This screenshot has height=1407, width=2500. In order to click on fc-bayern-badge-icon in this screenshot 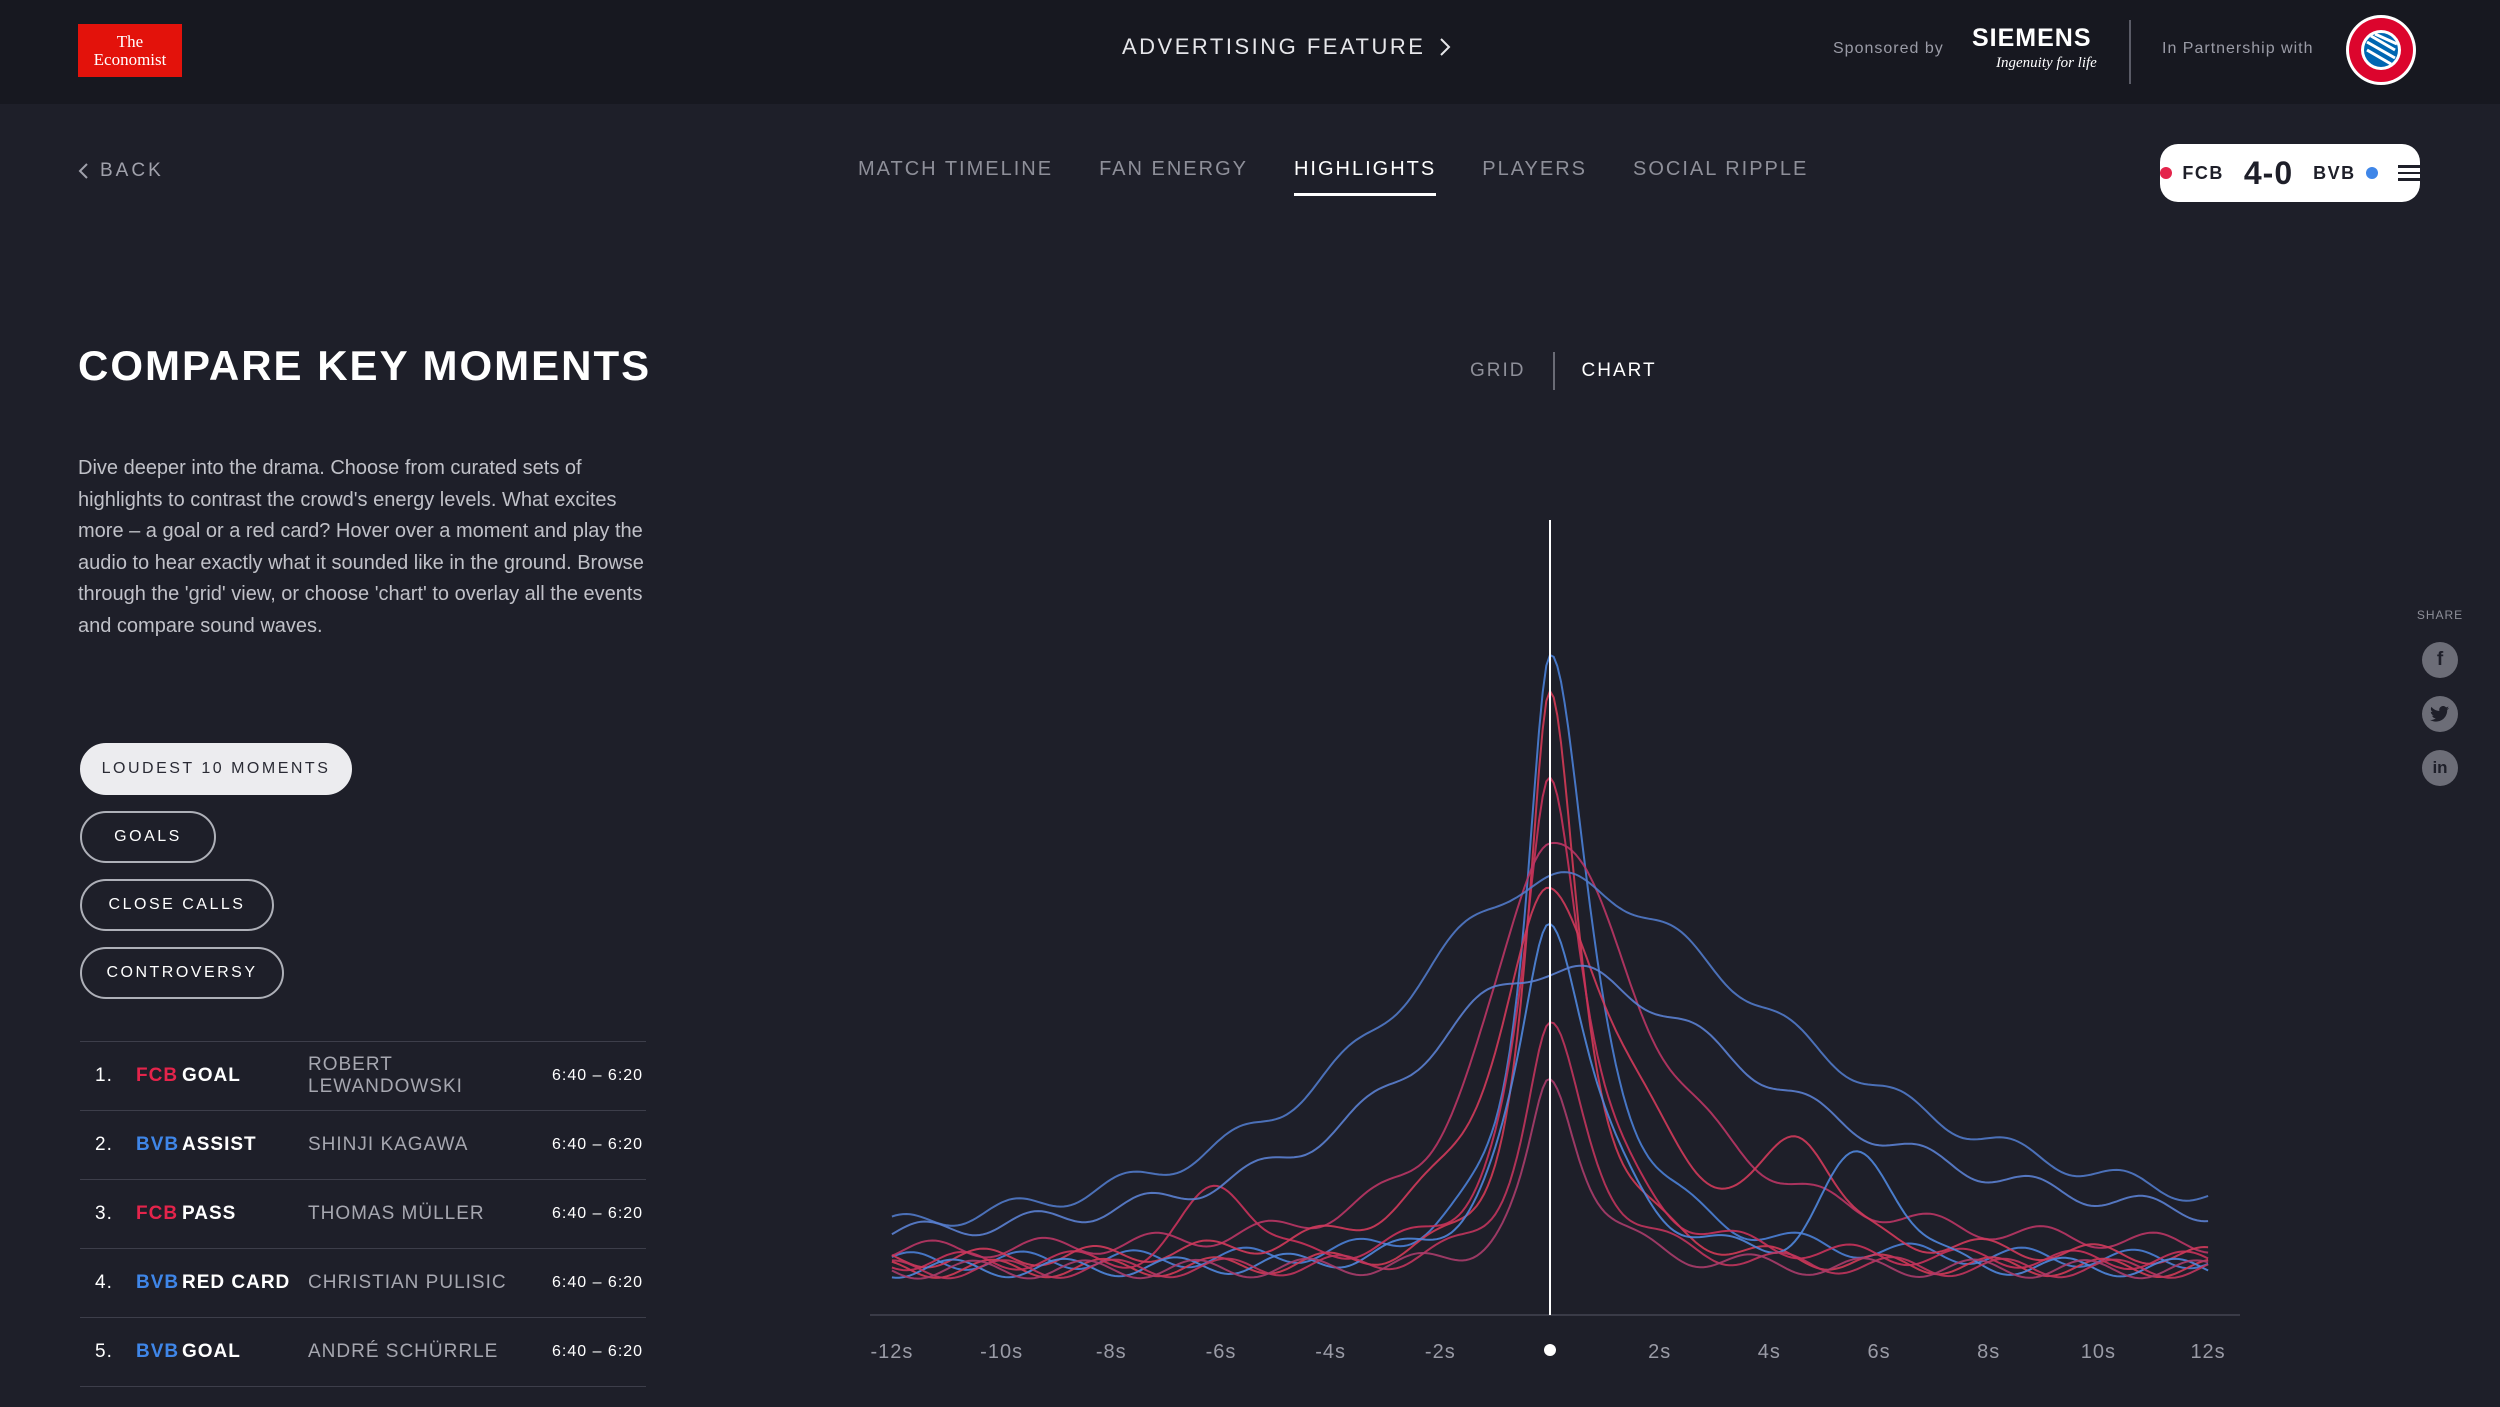, I will do `click(2381, 50)`.